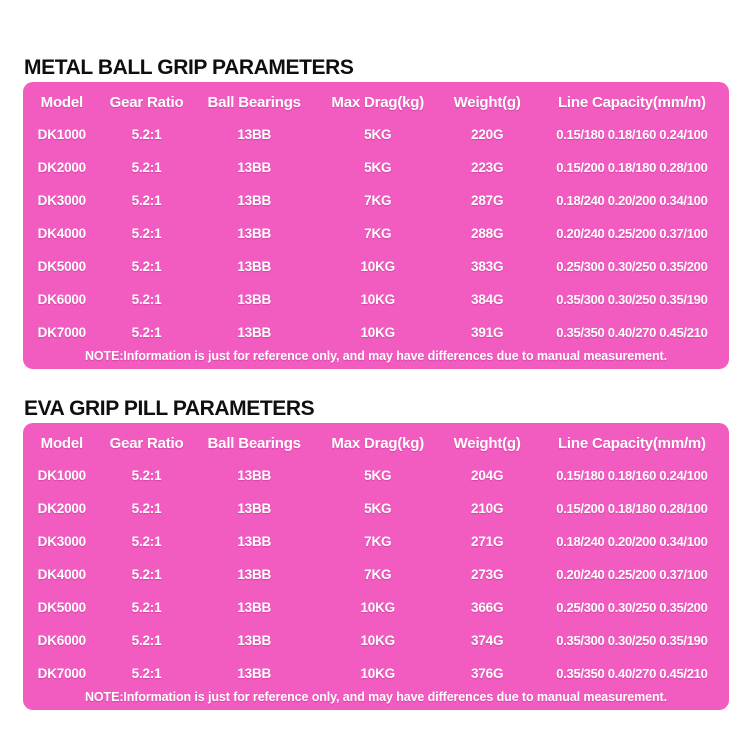 The height and width of the screenshot is (750, 750). I want to click on cell-weight: 271G, so click(487, 541).